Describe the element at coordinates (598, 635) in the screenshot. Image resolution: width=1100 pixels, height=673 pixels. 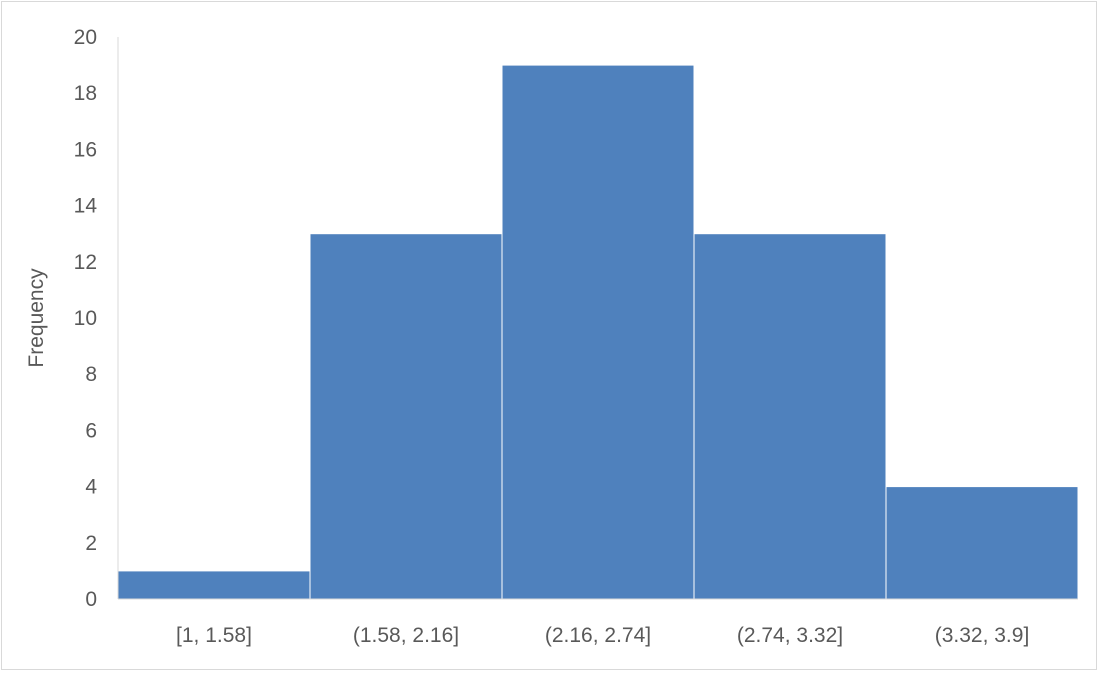
I see `x-tick-label: (2.16, 2.74]` at that location.